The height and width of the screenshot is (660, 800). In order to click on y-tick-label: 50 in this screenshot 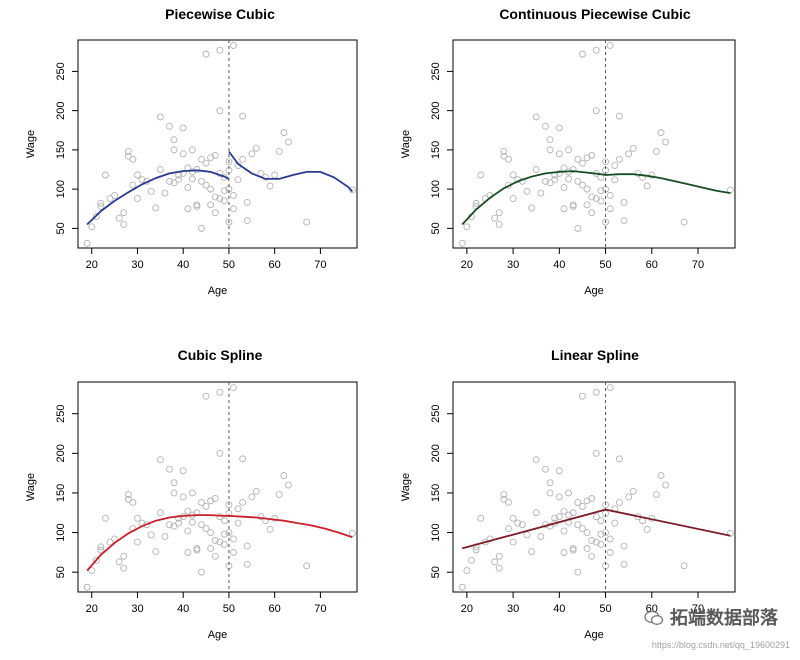, I will do `click(436, 572)`.